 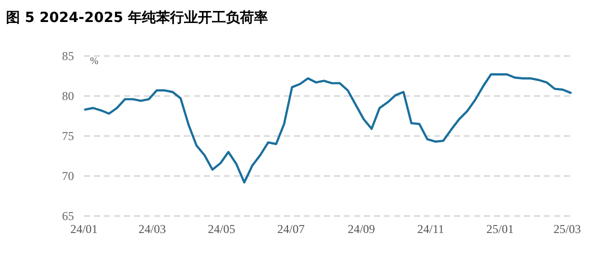 I want to click on x-tick-label: 24/07, so click(x=291, y=229).